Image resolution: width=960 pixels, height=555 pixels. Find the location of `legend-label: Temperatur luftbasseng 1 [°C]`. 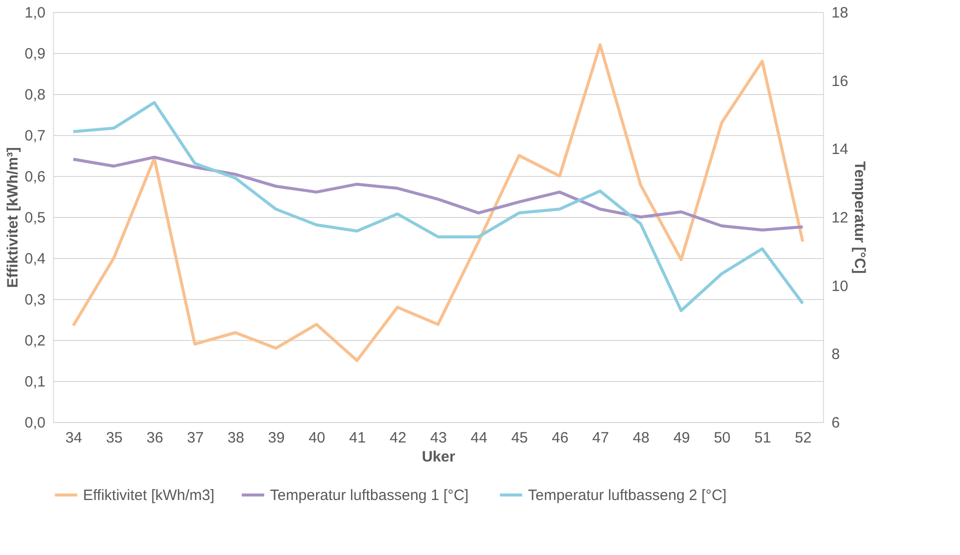

legend-label: Temperatur luftbasseng 1 [°C] is located at coordinates (369, 495).